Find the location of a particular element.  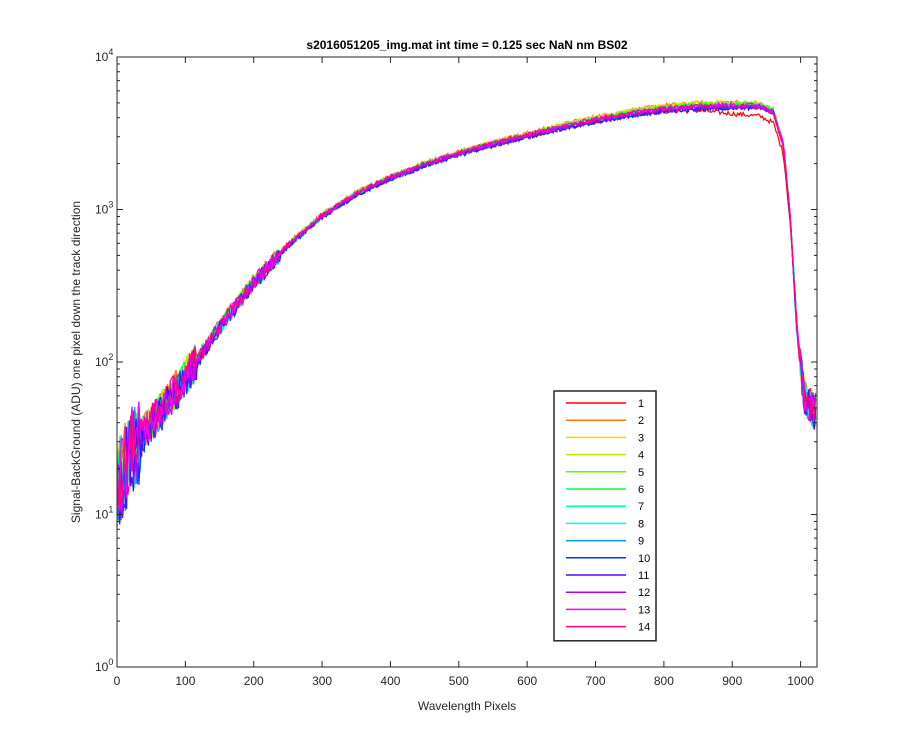

legend-label-2: 2 is located at coordinates (641, 421).